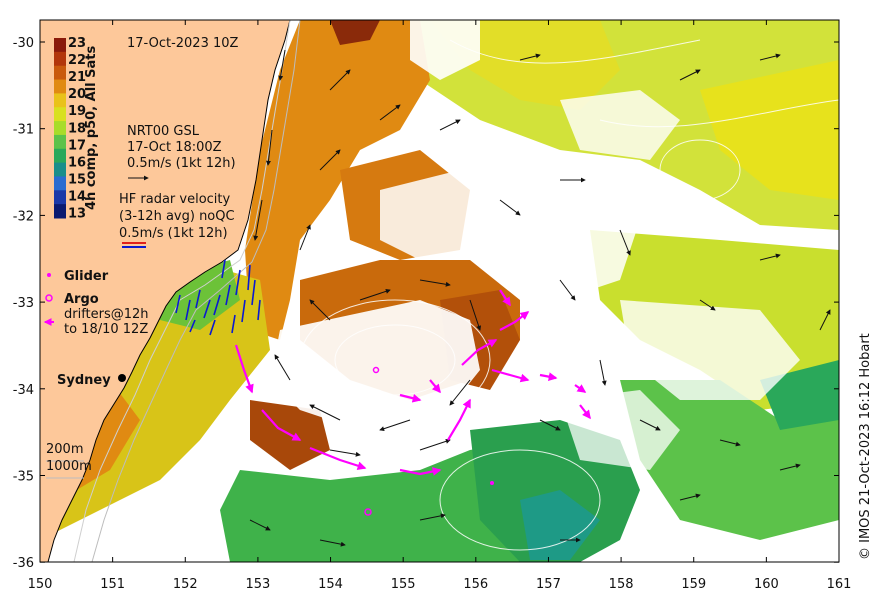  I want to click on colorbar-tick-label: 16, so click(77, 162).